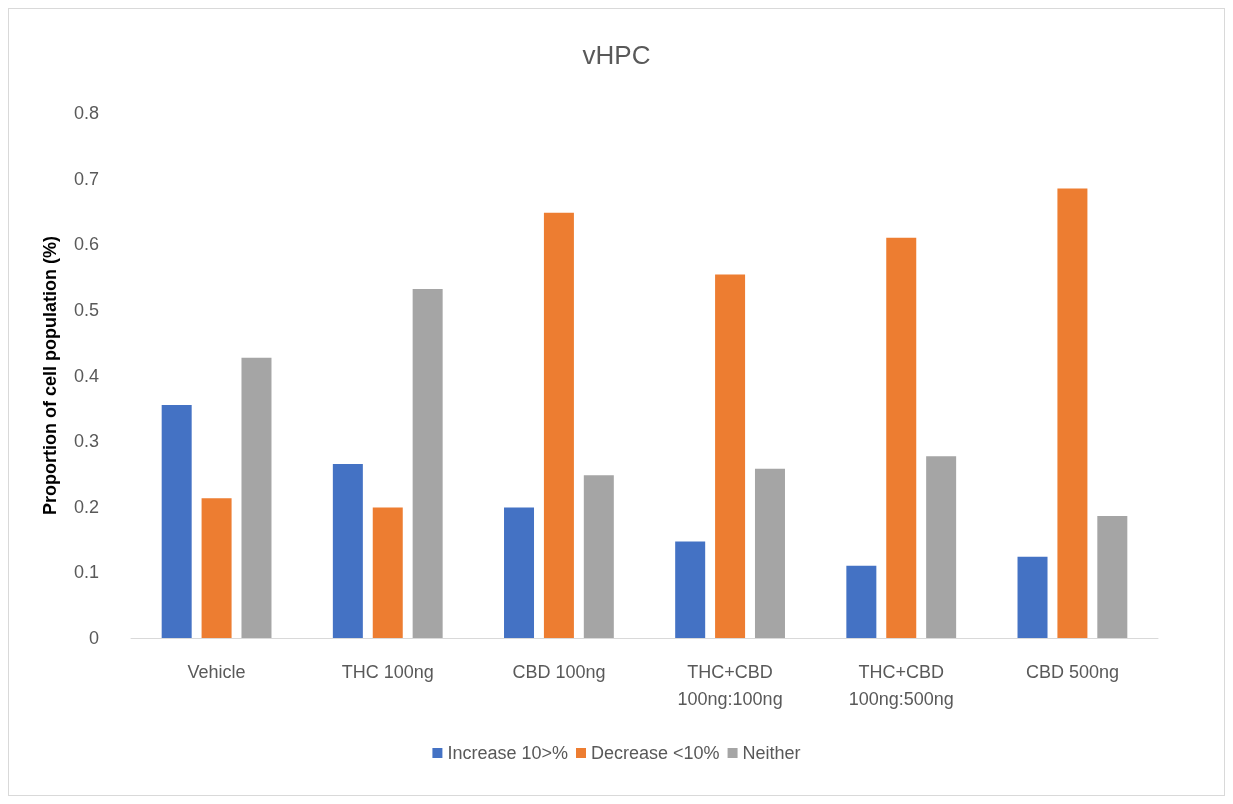  What do you see at coordinates (771, 753) in the screenshot?
I see `legend-label: Neither` at bounding box center [771, 753].